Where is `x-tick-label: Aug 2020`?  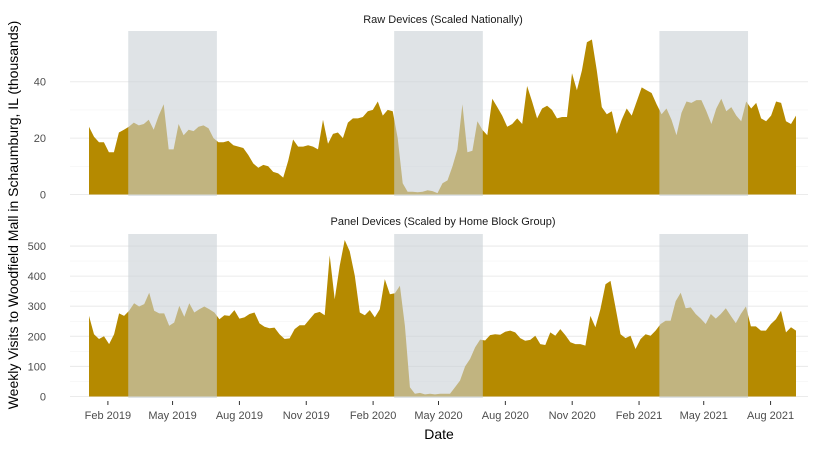
x-tick-label: Aug 2020 is located at coordinates (505, 416).